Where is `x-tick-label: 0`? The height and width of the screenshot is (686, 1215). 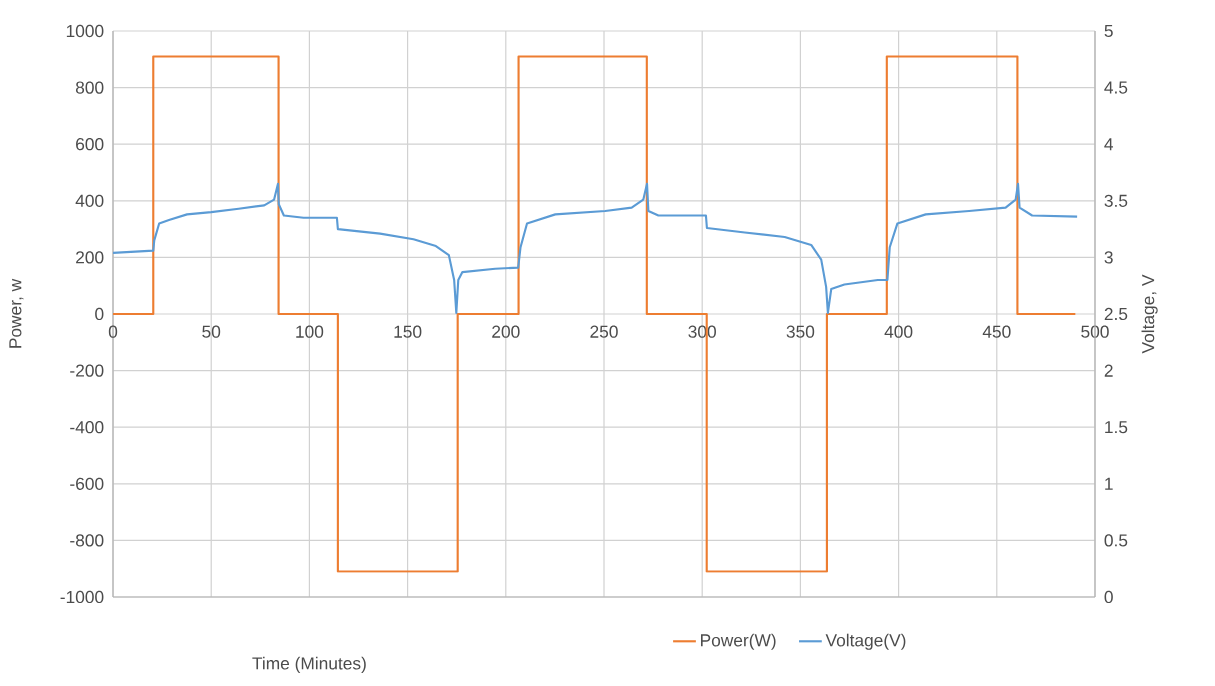 x-tick-label: 0 is located at coordinates (113, 331).